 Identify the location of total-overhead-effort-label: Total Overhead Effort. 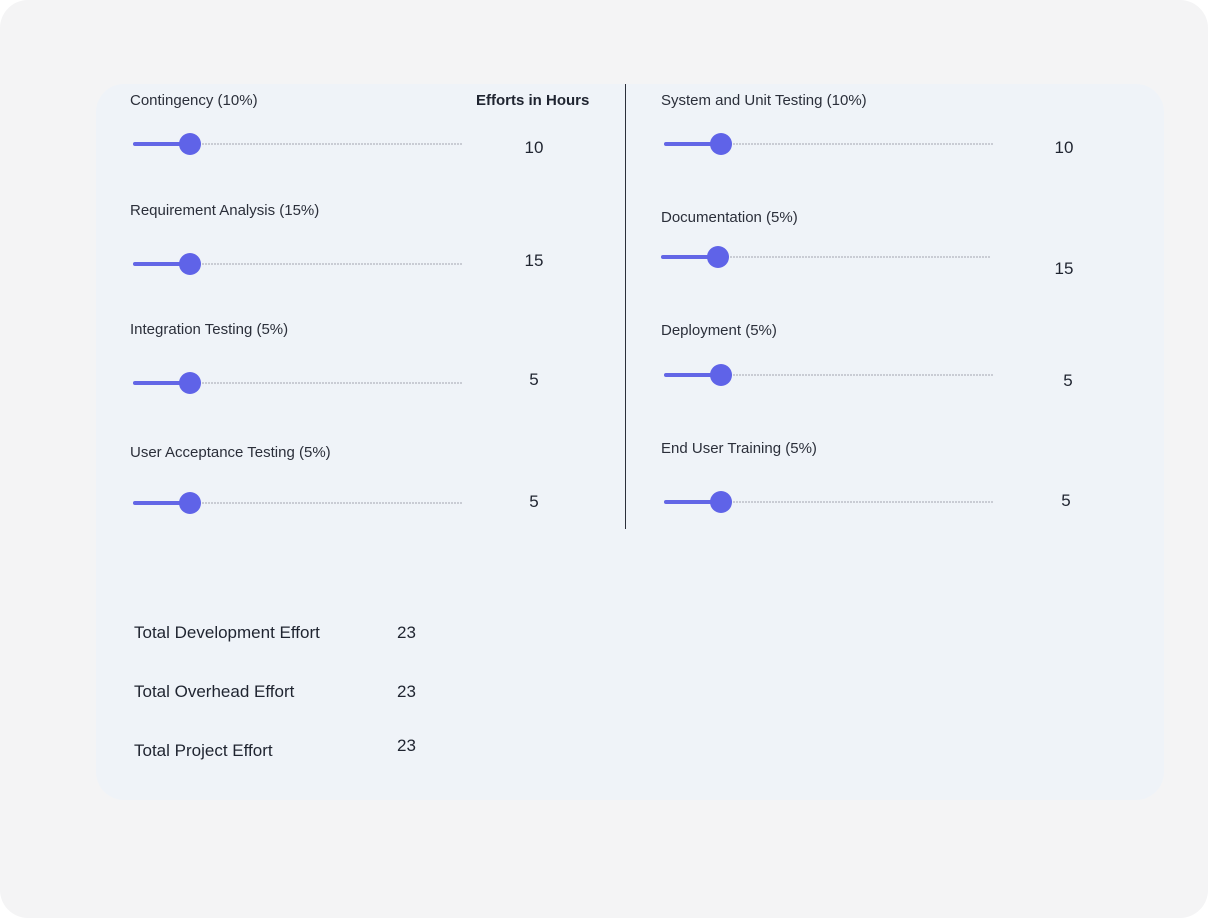
(214, 691).